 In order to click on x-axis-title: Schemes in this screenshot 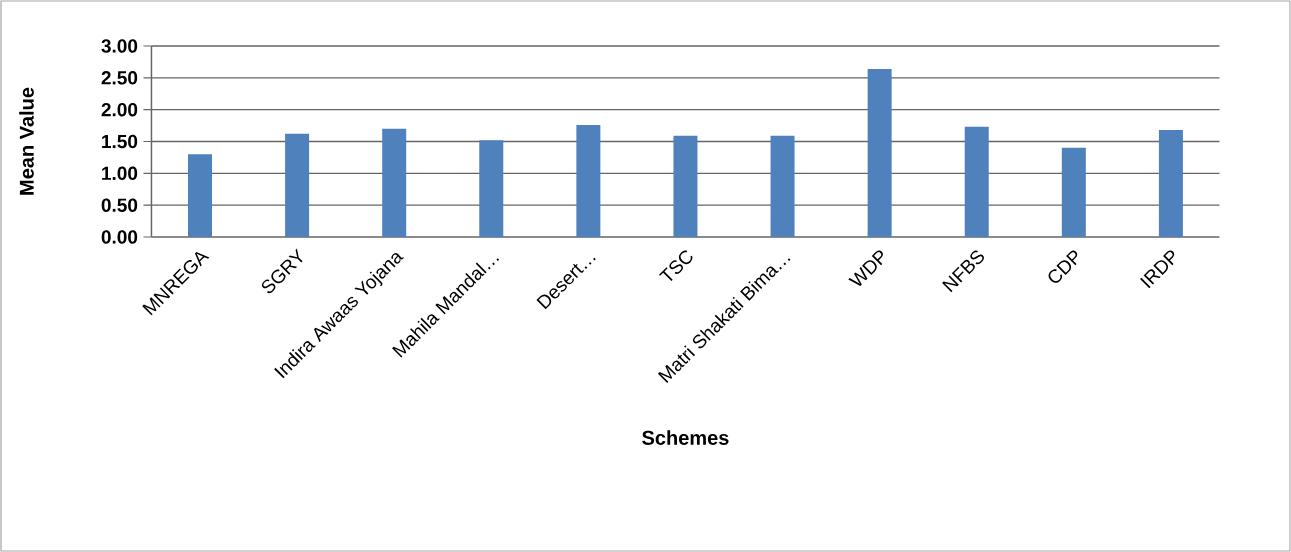, I will do `click(685, 437)`.